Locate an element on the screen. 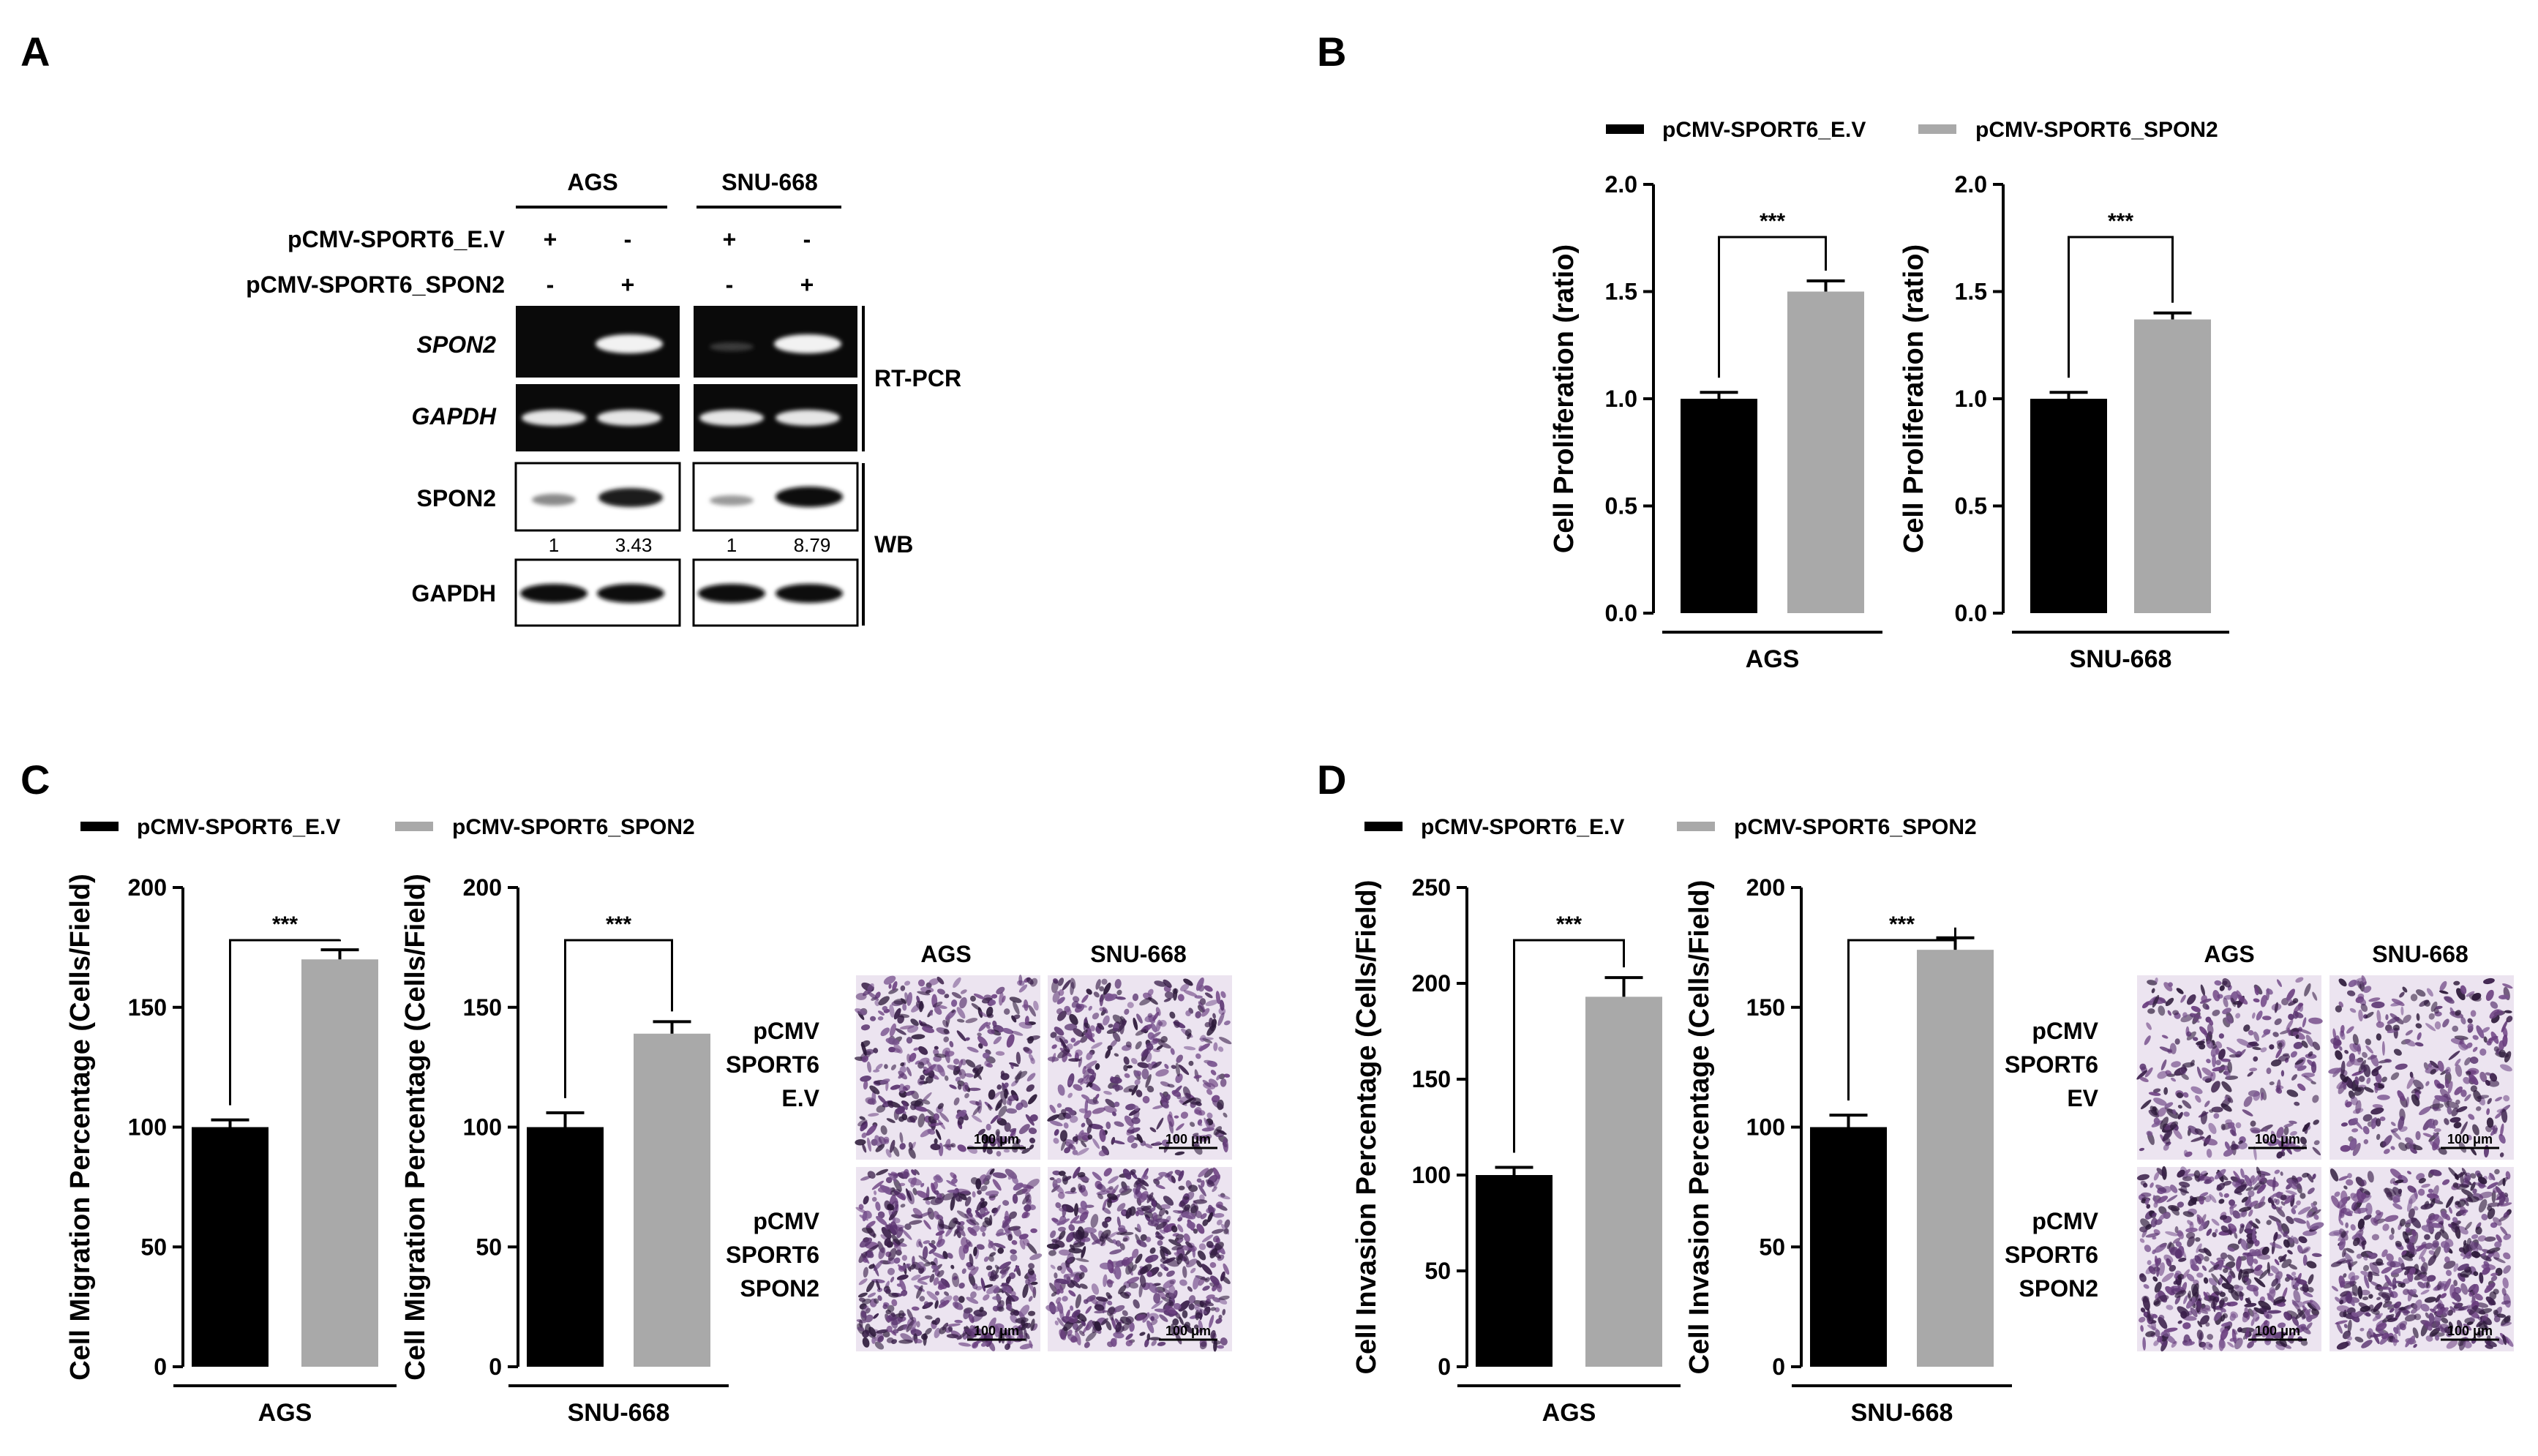 Image resolution: width=2538 pixels, height=1456 pixels. cell-line-snu668: SNU-668 is located at coordinates (769, 182).